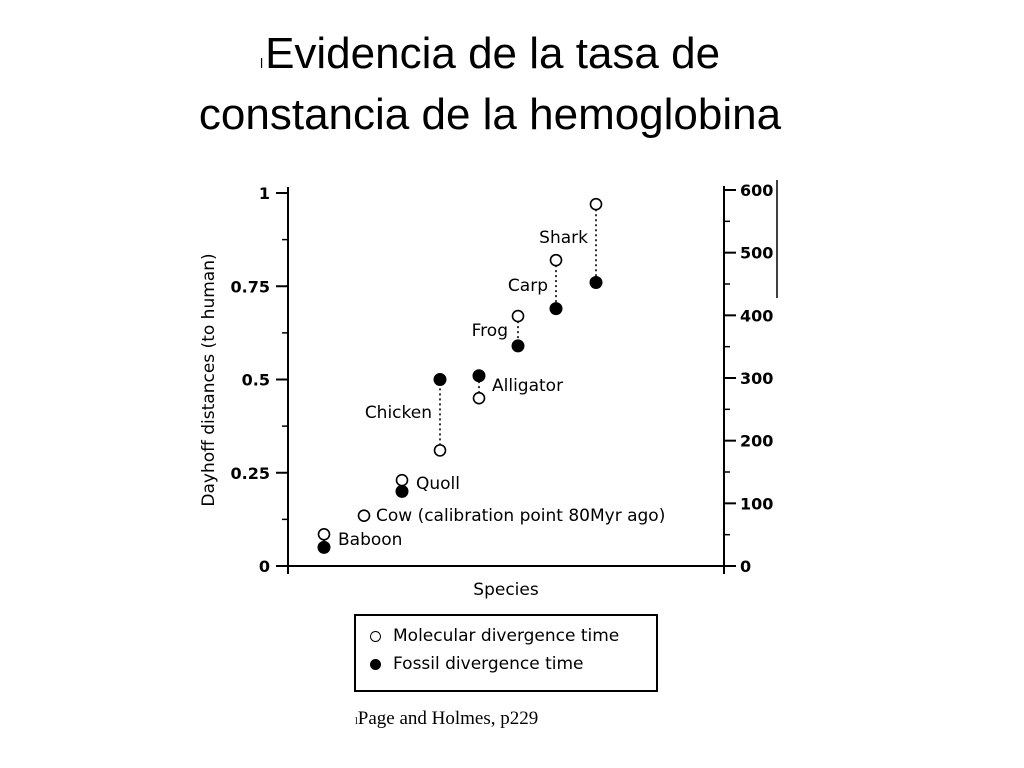 This screenshot has width=1024, height=768. What do you see at coordinates (398, 413) in the screenshot?
I see `point-label: Chicken` at bounding box center [398, 413].